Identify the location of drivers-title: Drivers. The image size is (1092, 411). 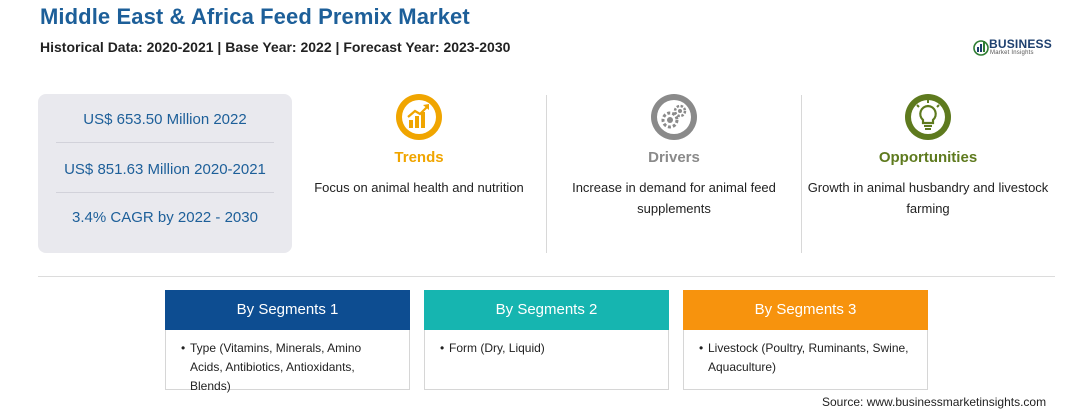
(674, 157).